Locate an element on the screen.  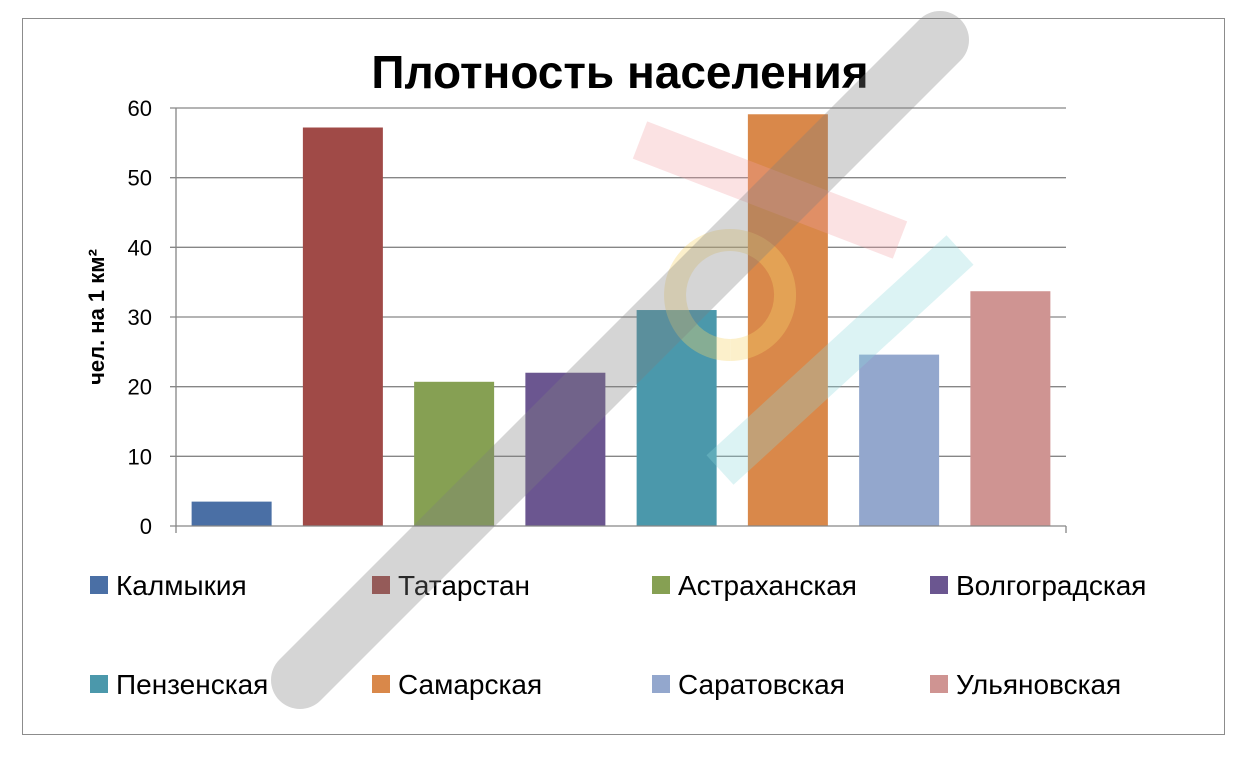
y-tick-label: 10 is located at coordinates (140, 456).